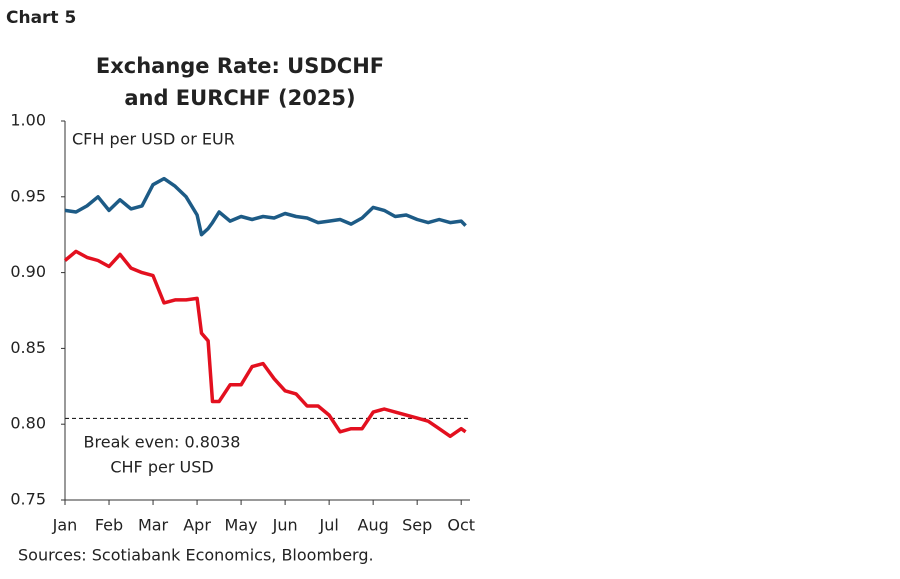  I want to click on y-tick-label: 1.00, so click(28, 120).